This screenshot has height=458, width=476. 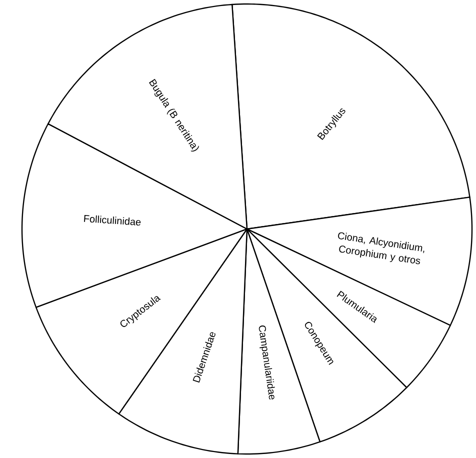 I want to click on slice-label: Folliculinidae, so click(x=112, y=220).